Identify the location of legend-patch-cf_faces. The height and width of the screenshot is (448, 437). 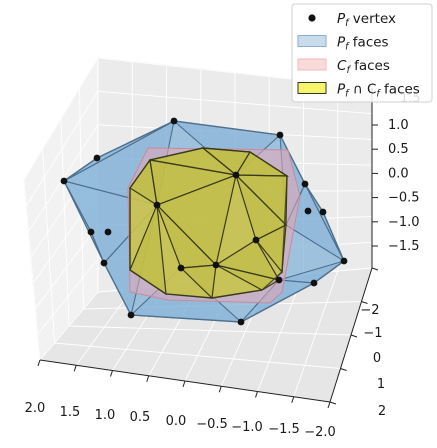
(312, 64).